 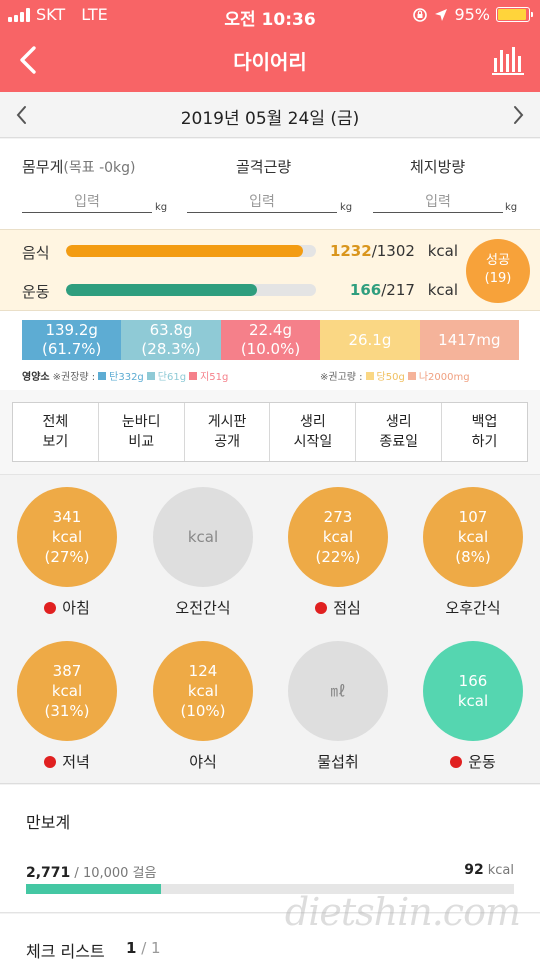 I want to click on protein-segment: 63.8g (28.3%), so click(x=171, y=340).